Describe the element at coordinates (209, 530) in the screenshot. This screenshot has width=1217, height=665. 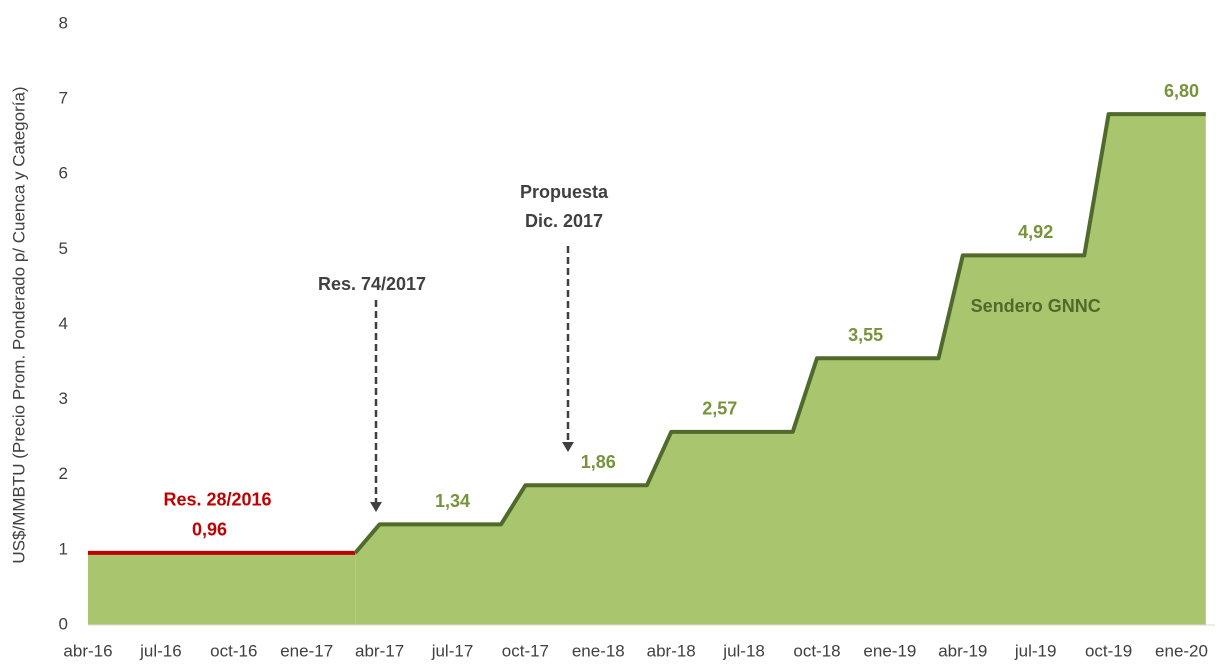
I see `value-label: 0,96` at that location.